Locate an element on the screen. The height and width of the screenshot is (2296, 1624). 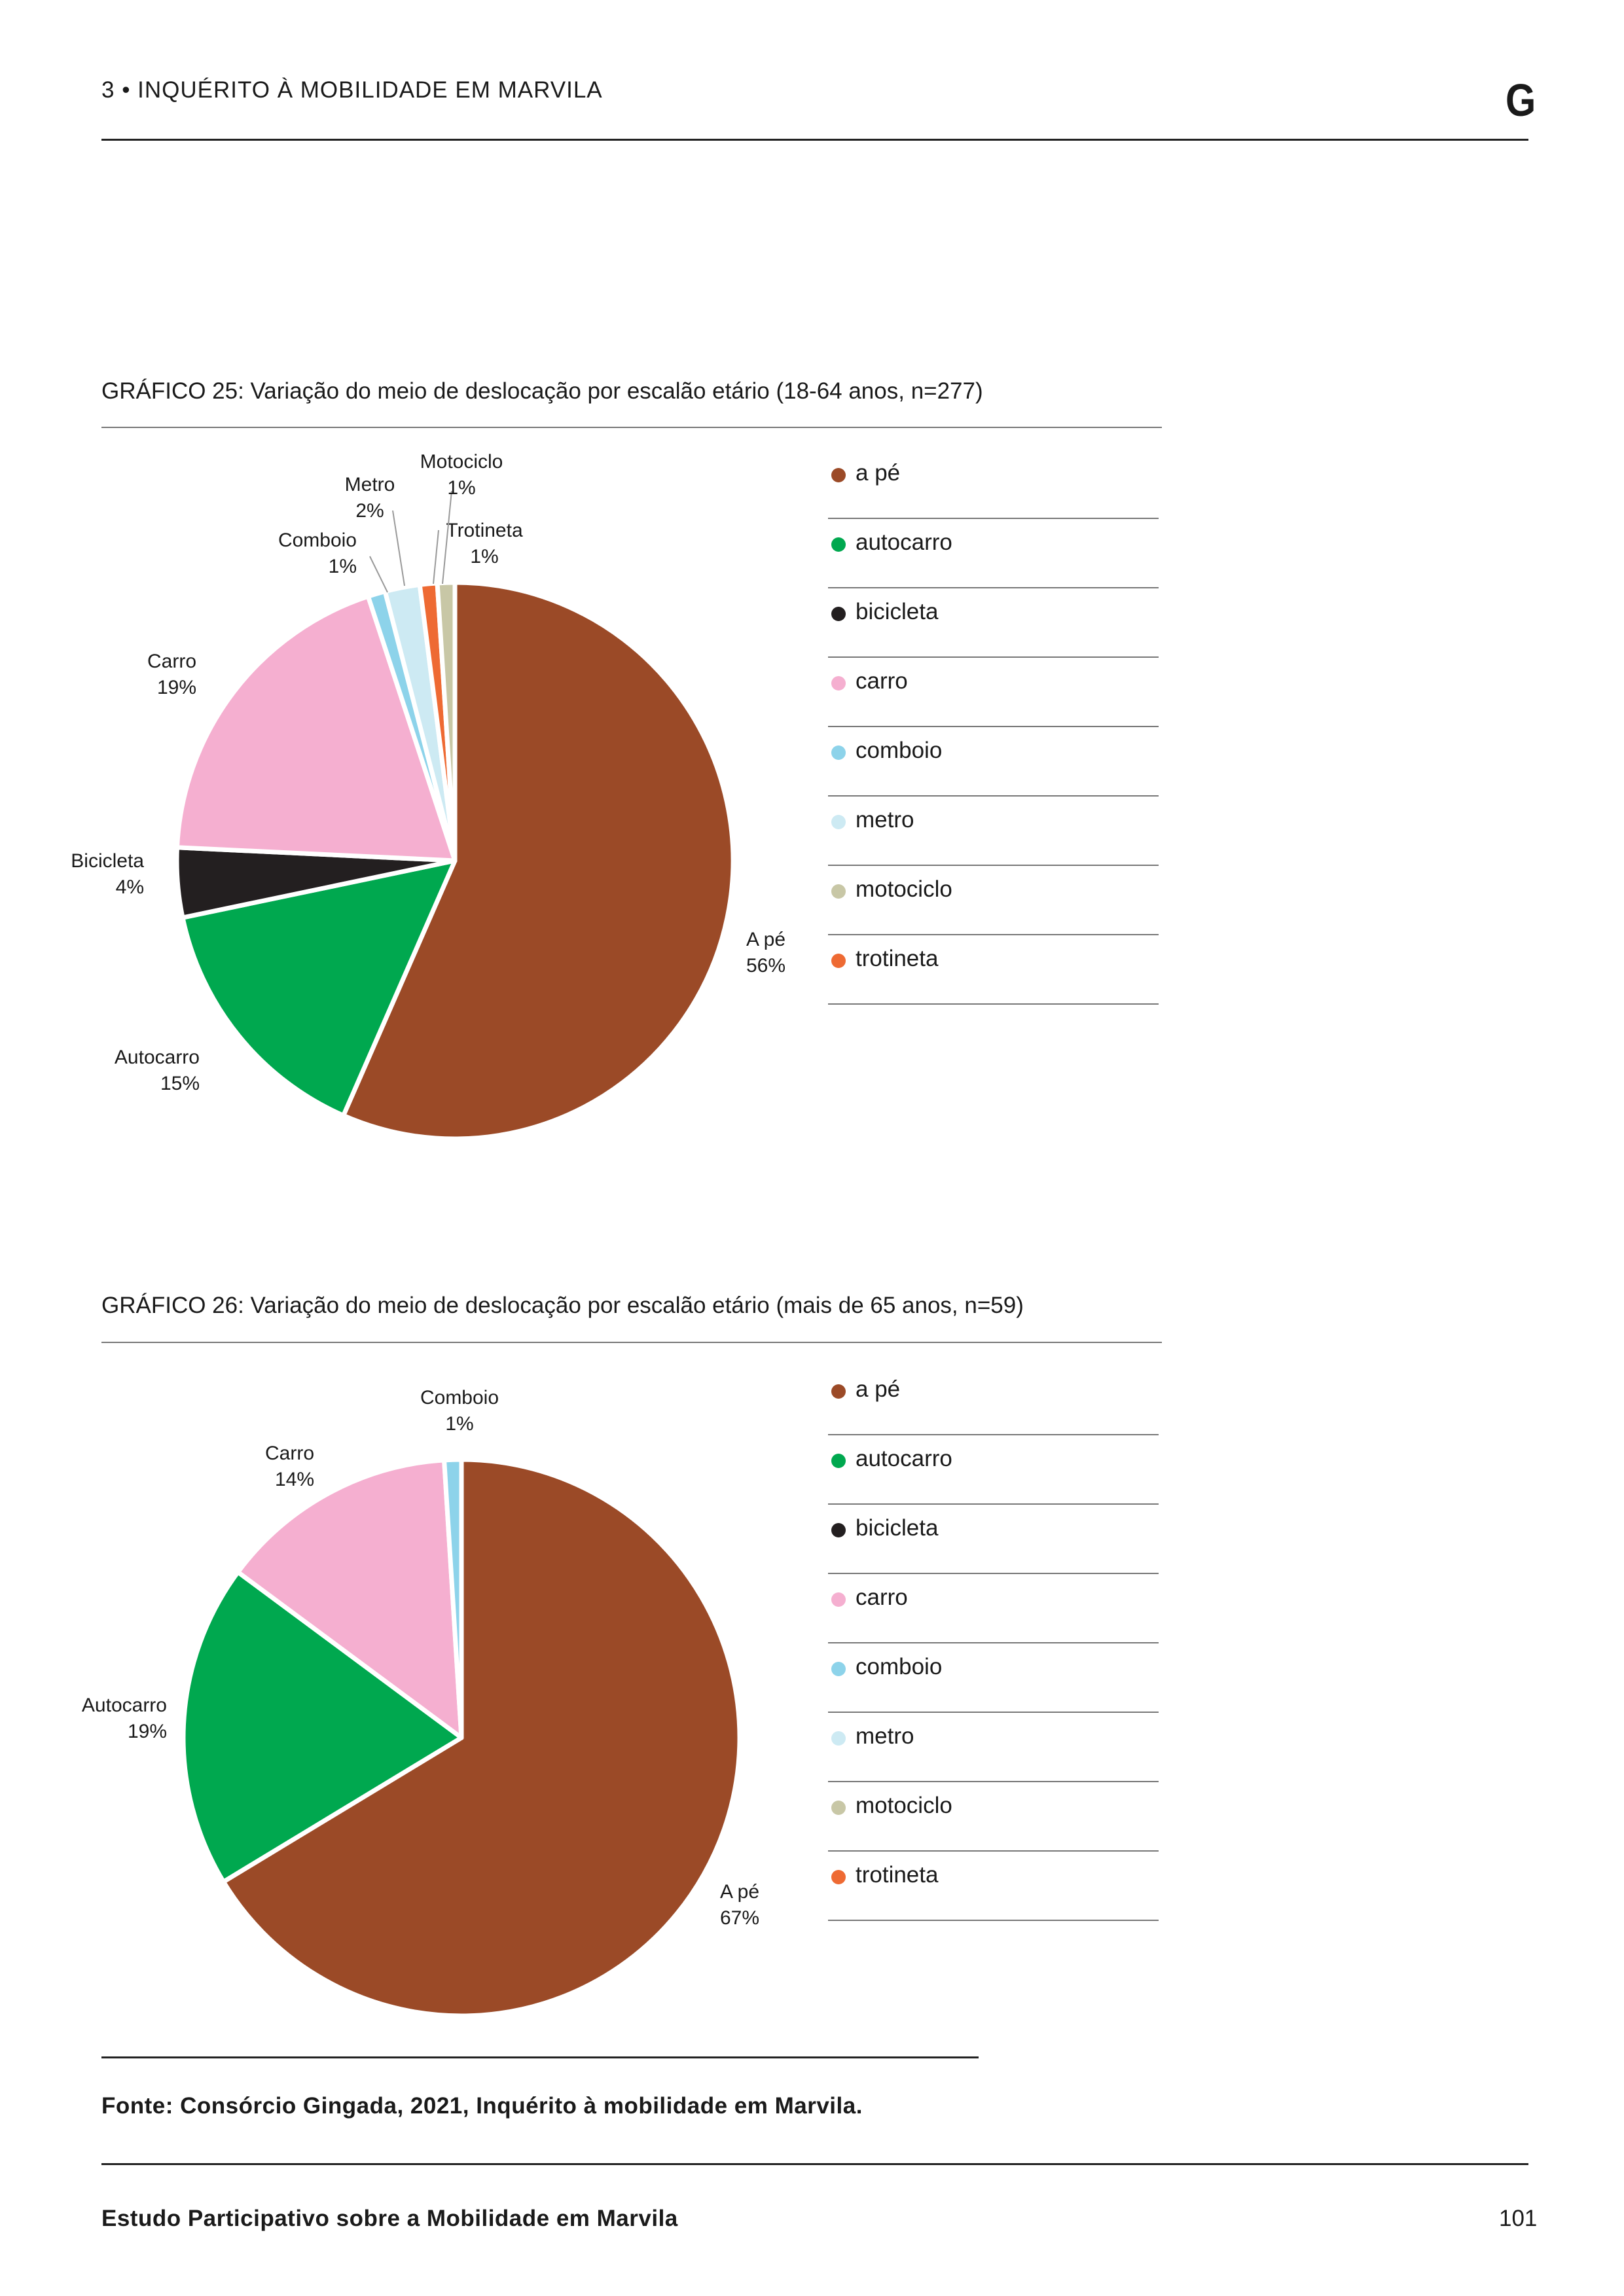
chart-25-legend-item-trotineta: trotineta is located at coordinates (993, 969).